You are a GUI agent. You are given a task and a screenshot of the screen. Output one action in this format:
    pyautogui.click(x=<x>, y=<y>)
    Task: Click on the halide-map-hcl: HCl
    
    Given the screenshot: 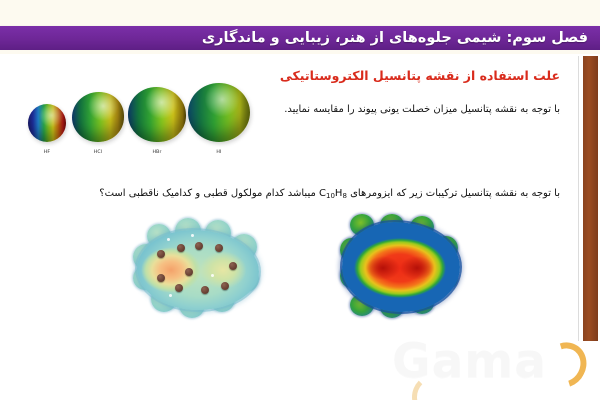 What is the action you would take?
    pyautogui.click(x=98, y=123)
    